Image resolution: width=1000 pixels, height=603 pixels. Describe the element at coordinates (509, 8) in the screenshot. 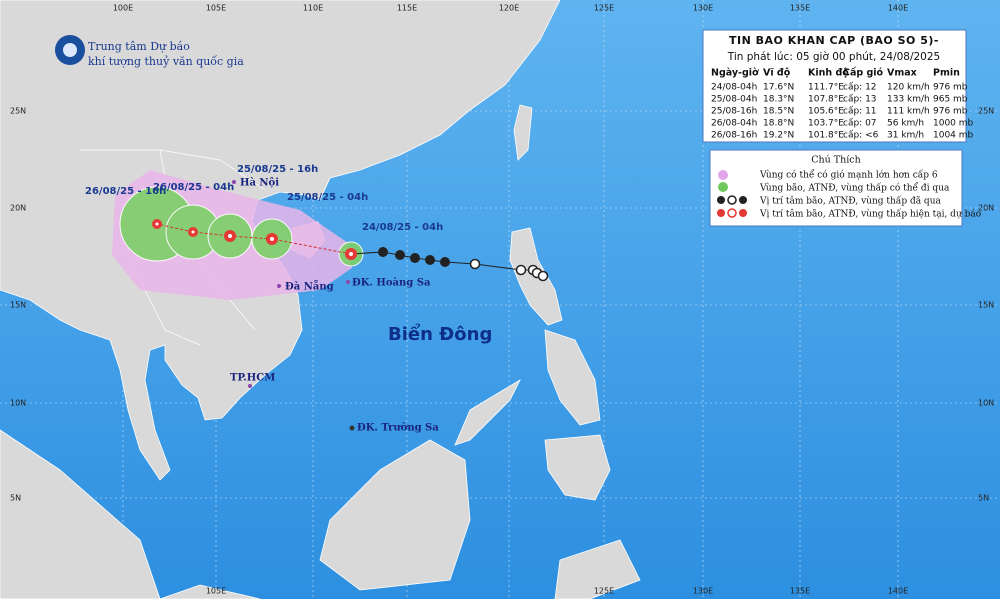

I see `lon-label: 120E` at that location.